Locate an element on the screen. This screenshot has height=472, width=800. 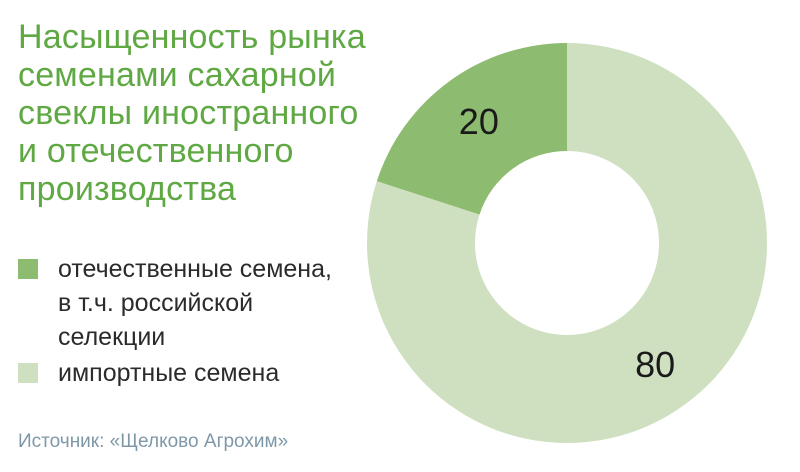
slice-value-label: 20 is located at coordinates (479, 121).